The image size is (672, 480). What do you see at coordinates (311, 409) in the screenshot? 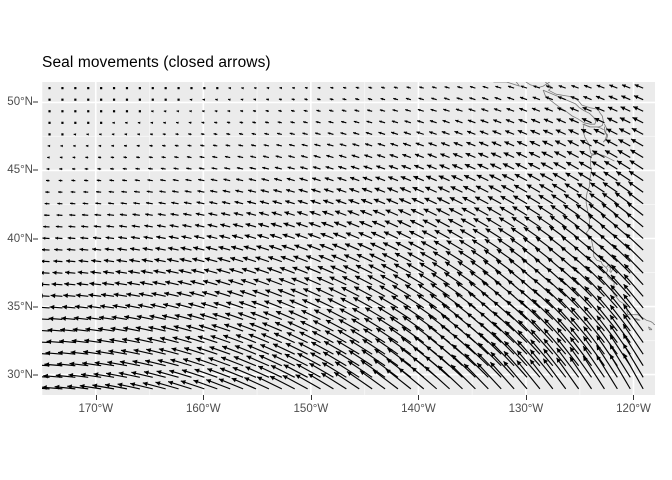
I see `x-tick-label: 150°W` at bounding box center [311, 409].